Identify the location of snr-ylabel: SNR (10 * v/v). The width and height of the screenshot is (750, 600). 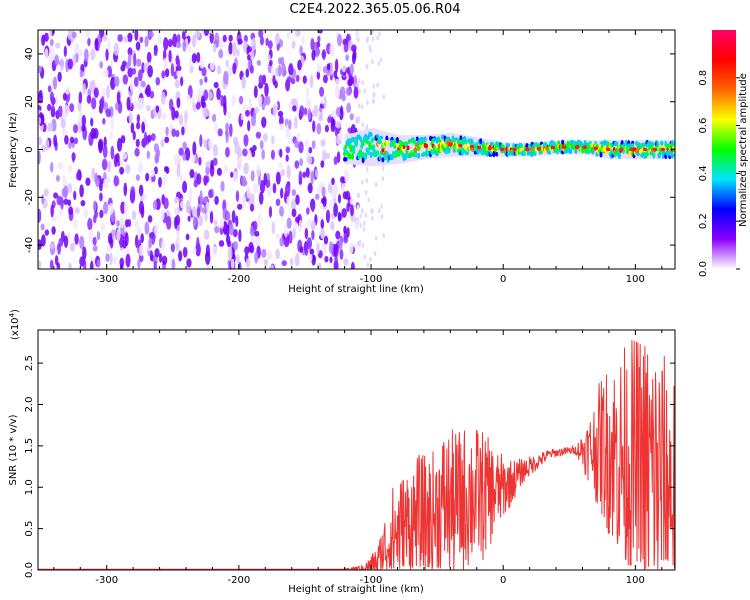
(13, 449).